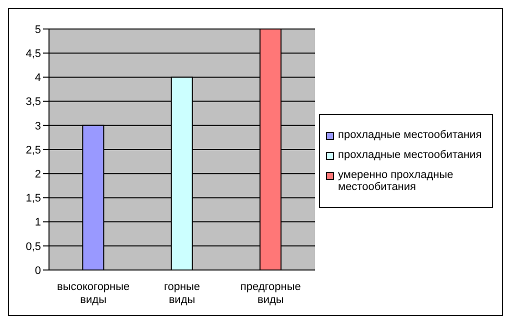 The width and height of the screenshot is (509, 322). Describe the element at coordinates (182, 293) in the screenshot. I see `x-tick-label: горные виды` at that location.